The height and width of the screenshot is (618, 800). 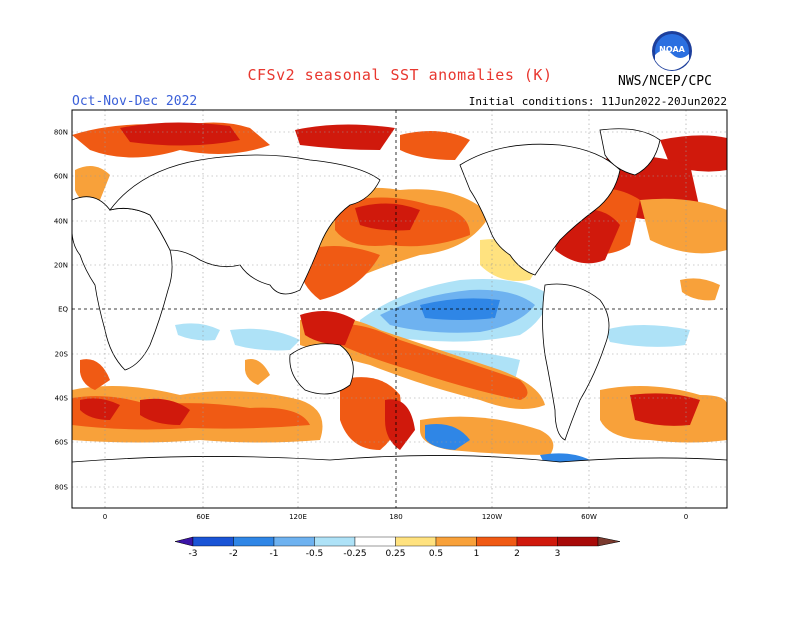 I want to click on land-antarctica, so click(x=399, y=481).